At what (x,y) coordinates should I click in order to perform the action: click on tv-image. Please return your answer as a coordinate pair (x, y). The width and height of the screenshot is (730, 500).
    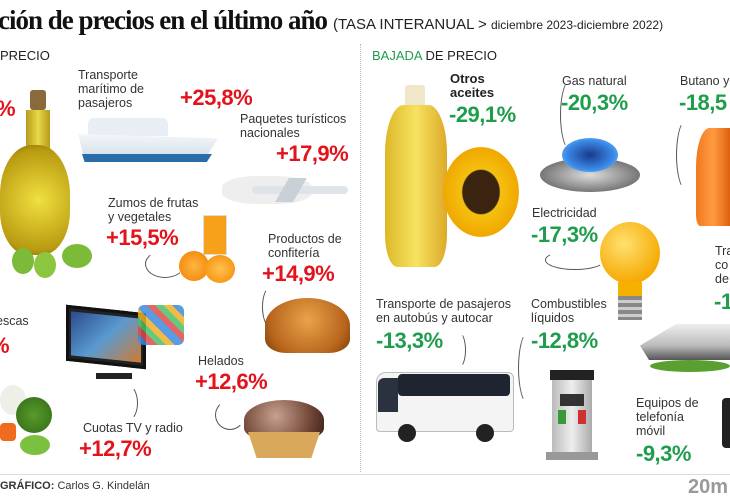
    Looking at the image, I should click on (126, 349).